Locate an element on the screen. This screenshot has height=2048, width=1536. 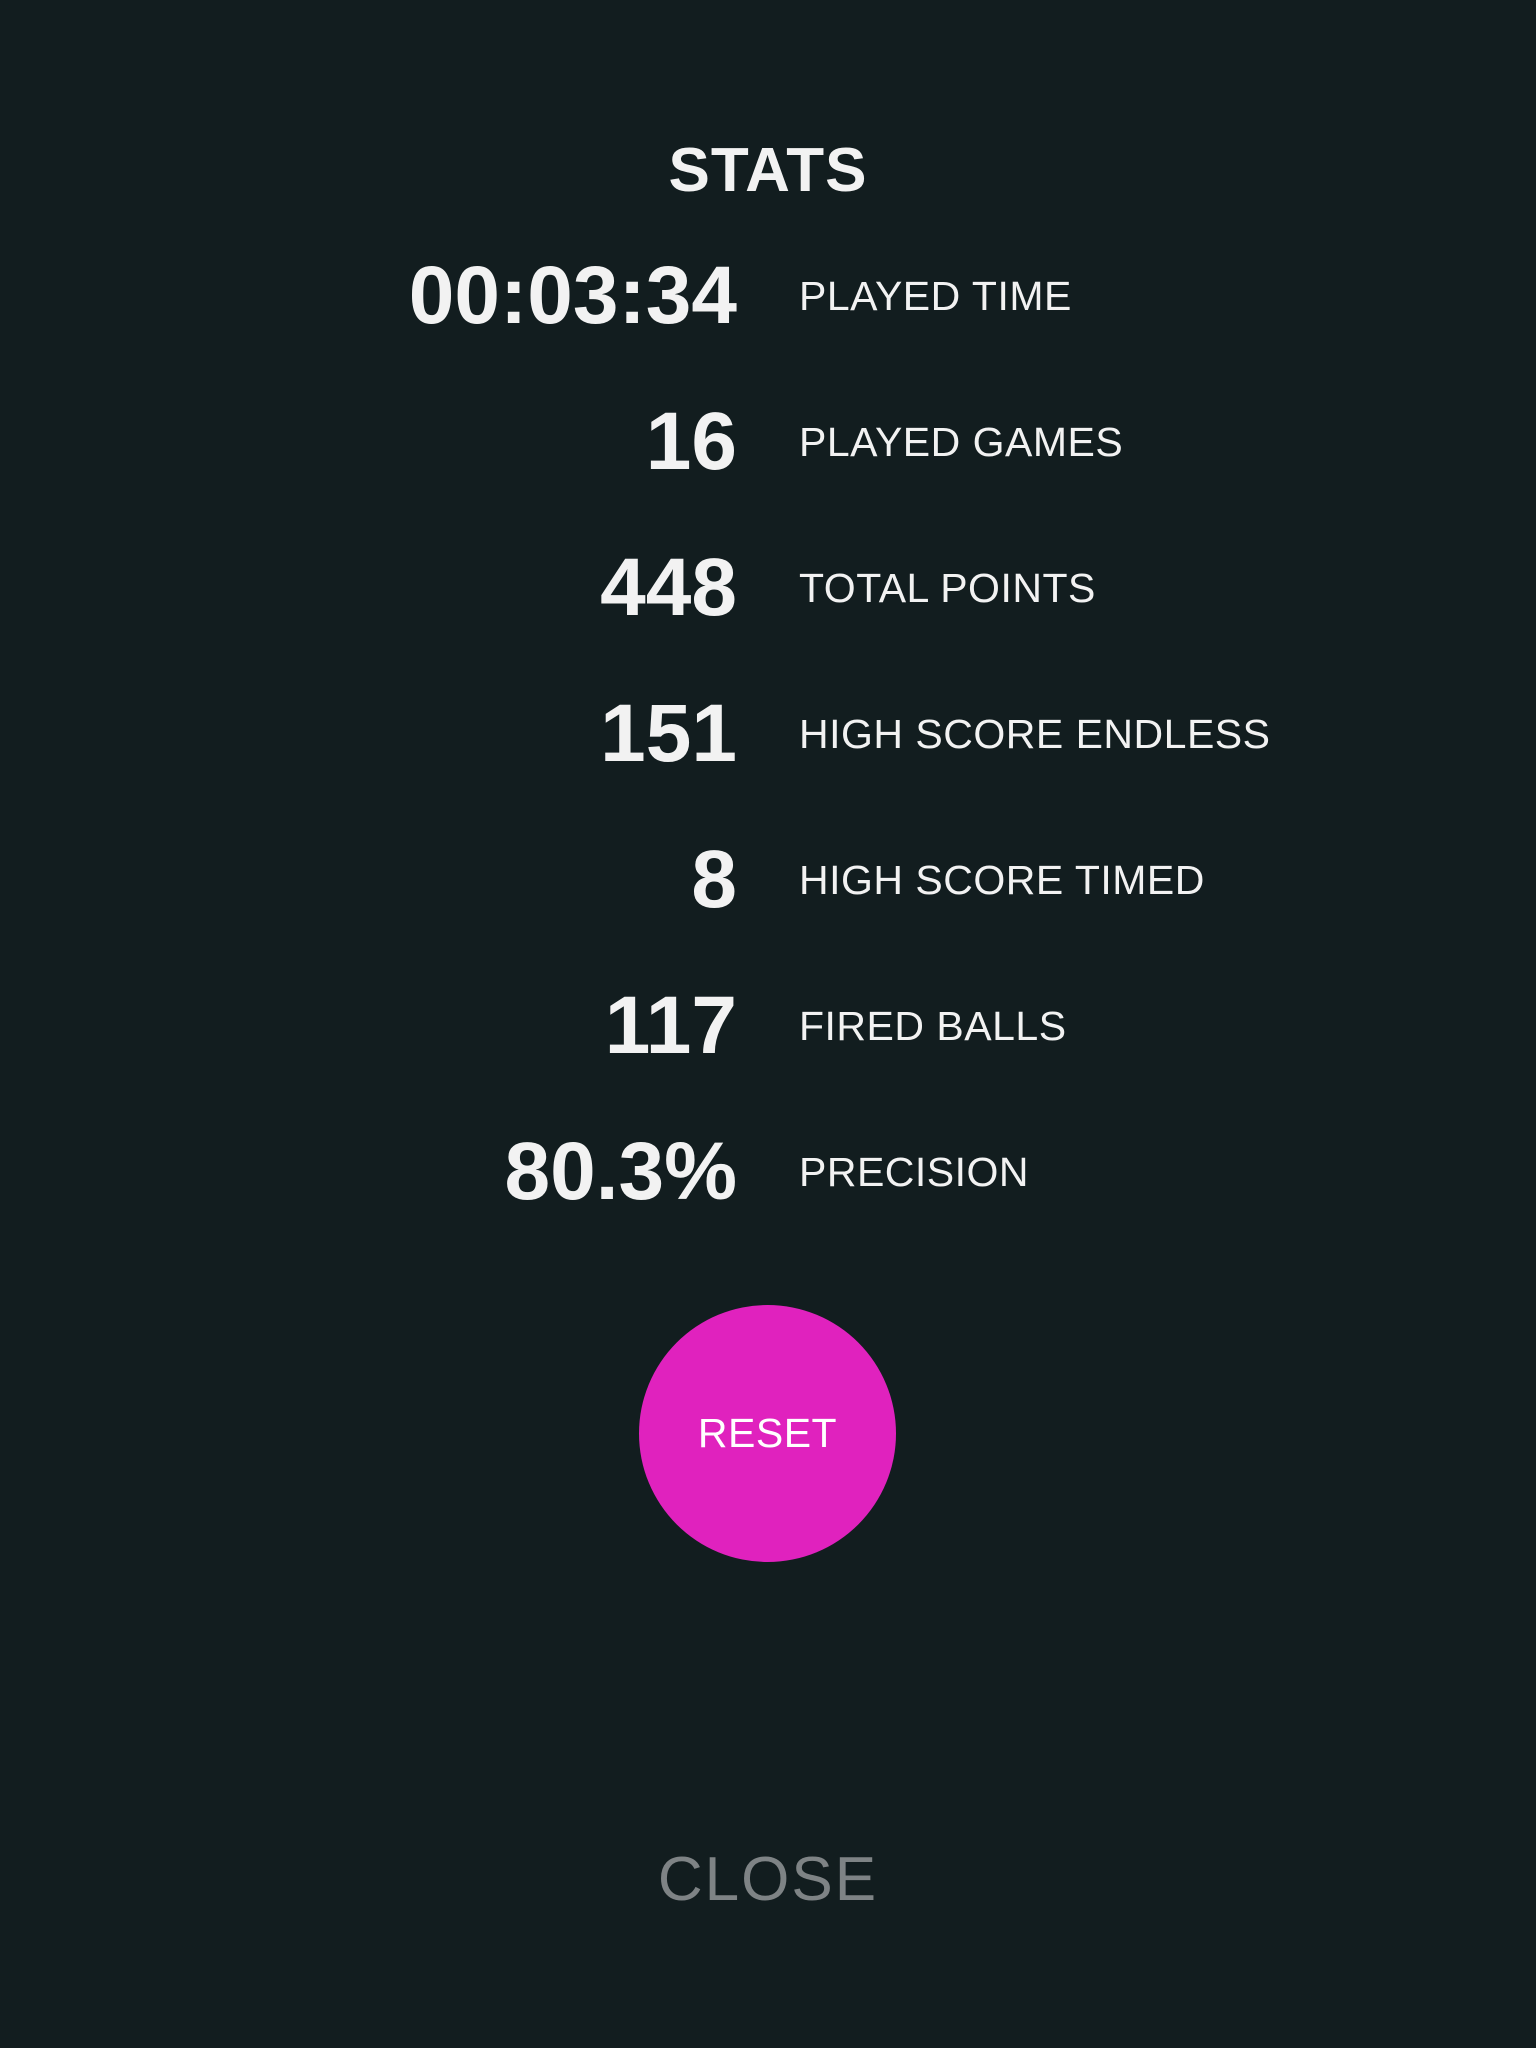
stat-label: FIRED BALLS is located at coordinates (933, 1026).